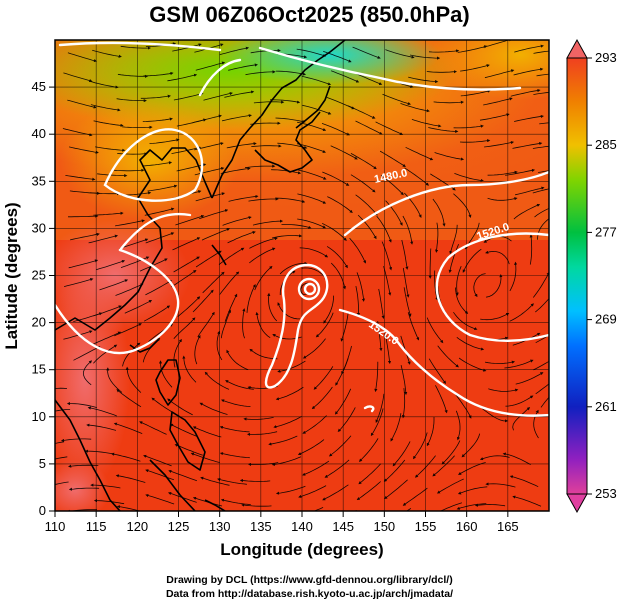 The image size is (619, 605). Describe the element at coordinates (467, 526) in the screenshot. I see `x-tick-label: 160` at that location.